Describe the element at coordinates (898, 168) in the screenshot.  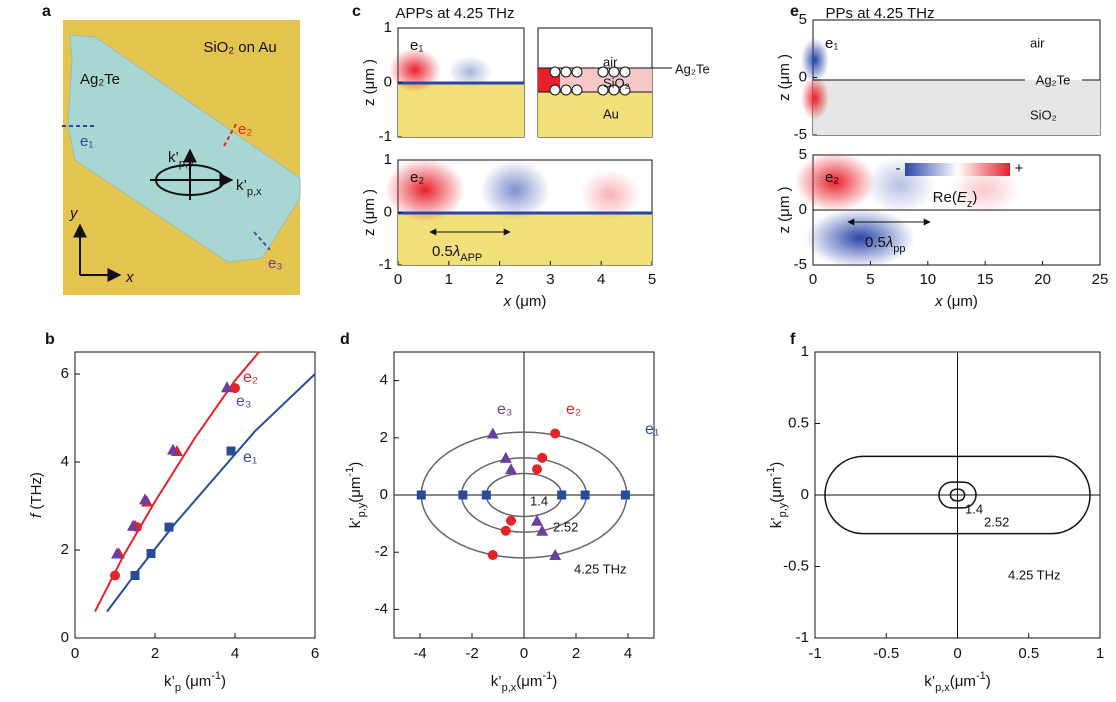
I see `colorbar-low: -` at that location.